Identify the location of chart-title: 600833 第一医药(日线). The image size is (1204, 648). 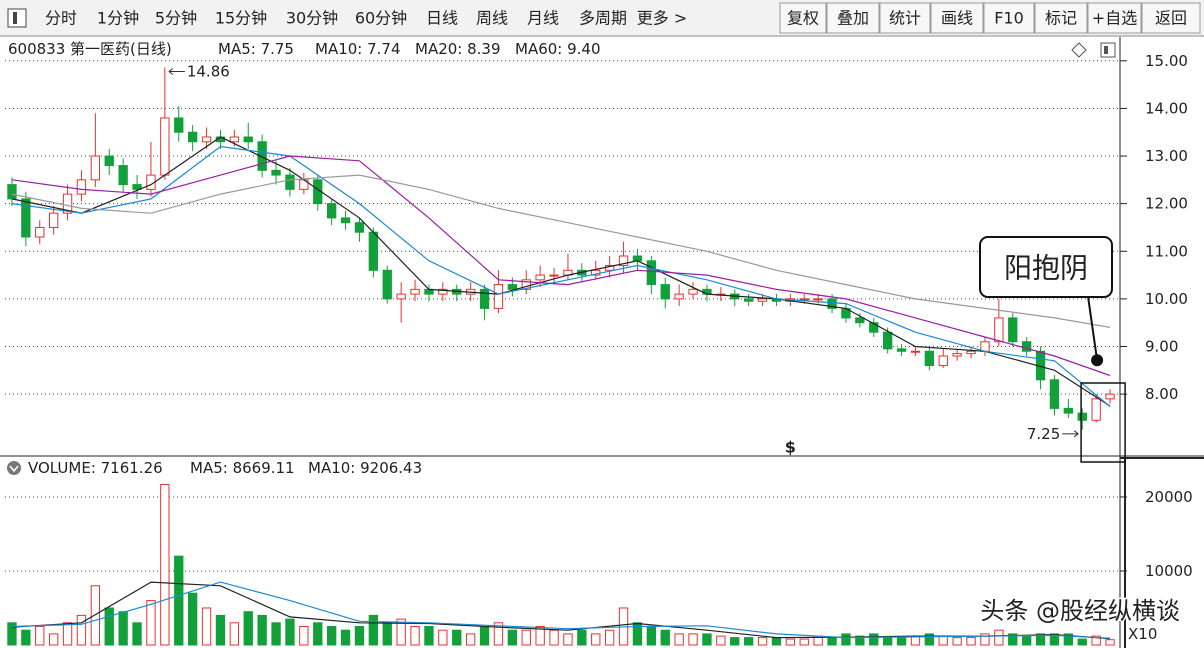
(90, 49).